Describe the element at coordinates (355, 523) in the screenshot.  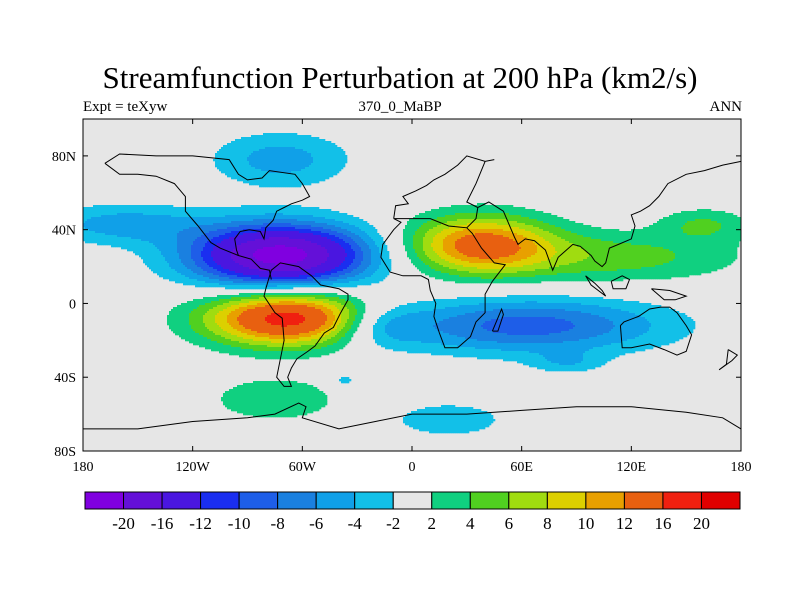
I see `colorbar-tick-label: -4` at that location.